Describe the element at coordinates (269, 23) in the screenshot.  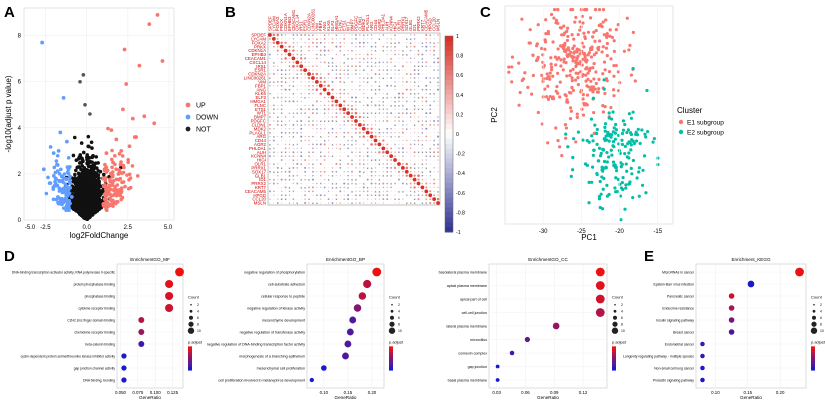
I see `correlation-col-label: SPDEF` at that location.